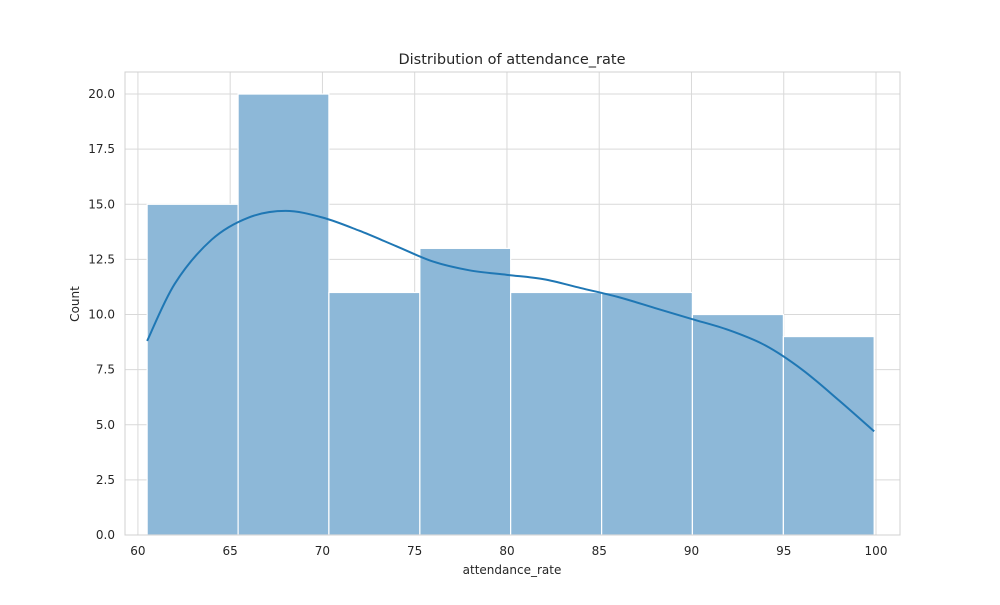 The image size is (1000, 605). Describe the element at coordinates (137, 551) in the screenshot. I see `x-tick-label: 60` at that location.